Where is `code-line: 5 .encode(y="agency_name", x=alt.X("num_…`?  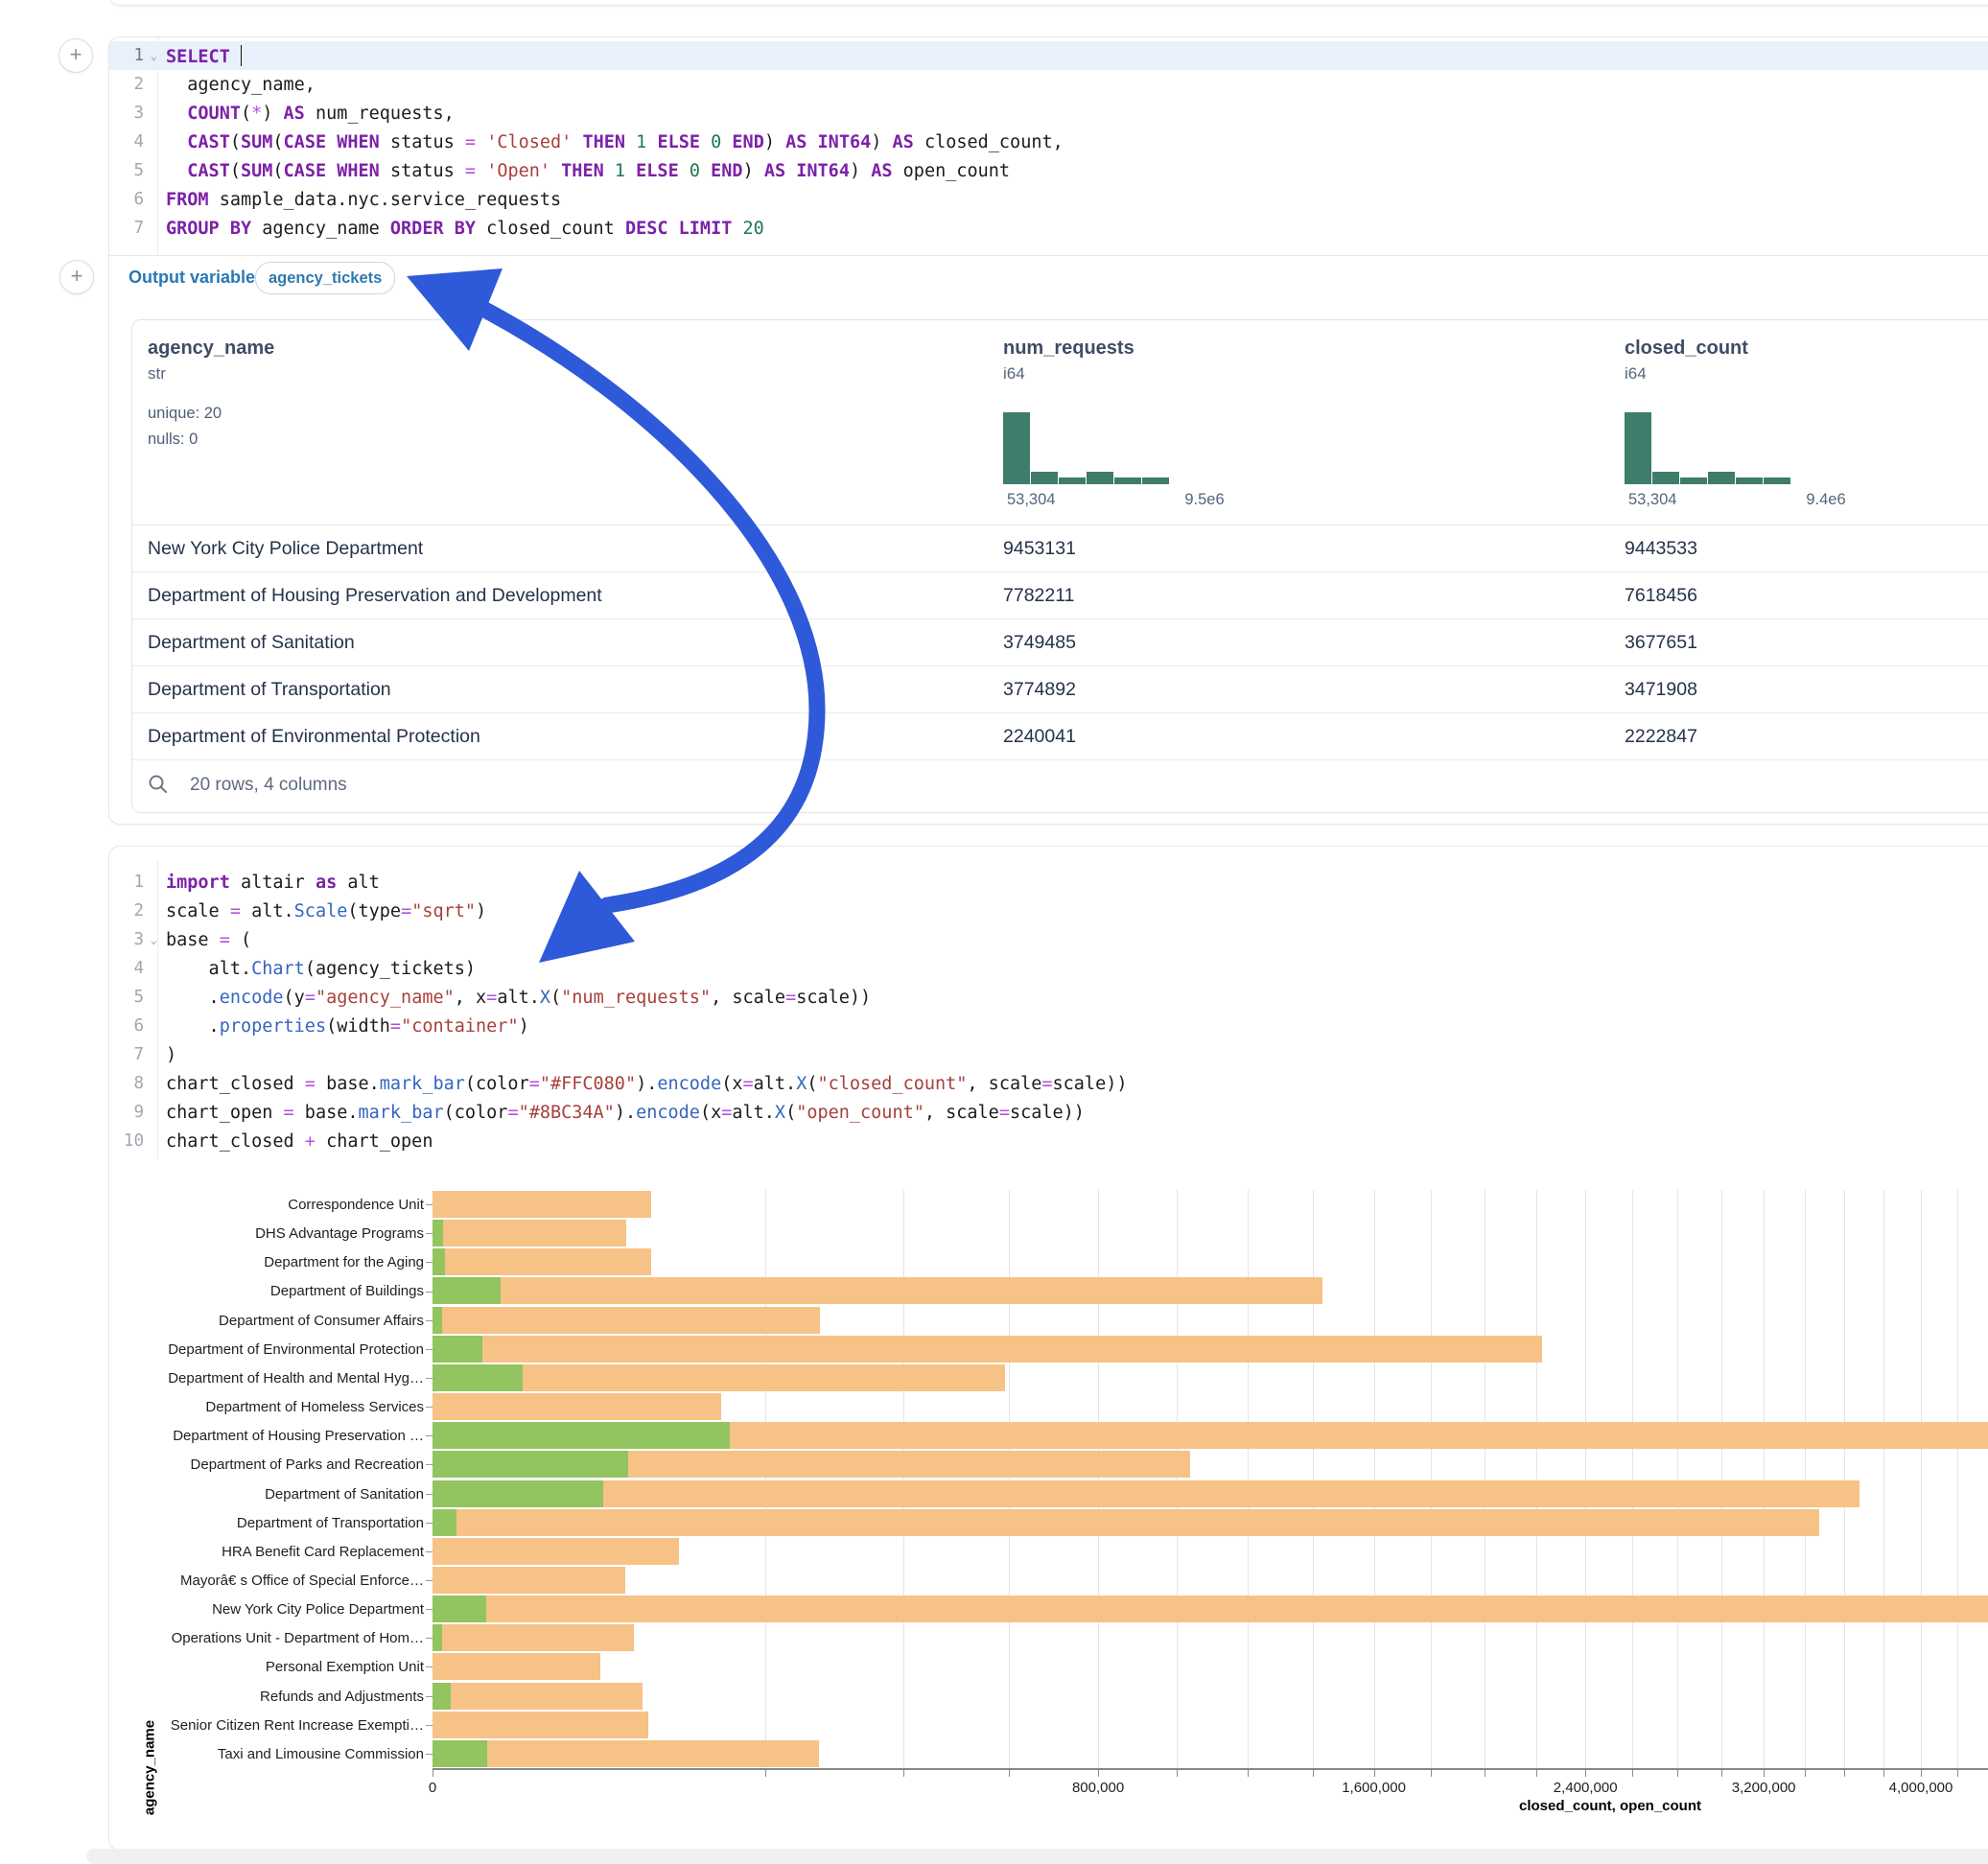 code-line: 5 .encode(y="agency_name", x=alt.X("num_… is located at coordinates (1048, 997).